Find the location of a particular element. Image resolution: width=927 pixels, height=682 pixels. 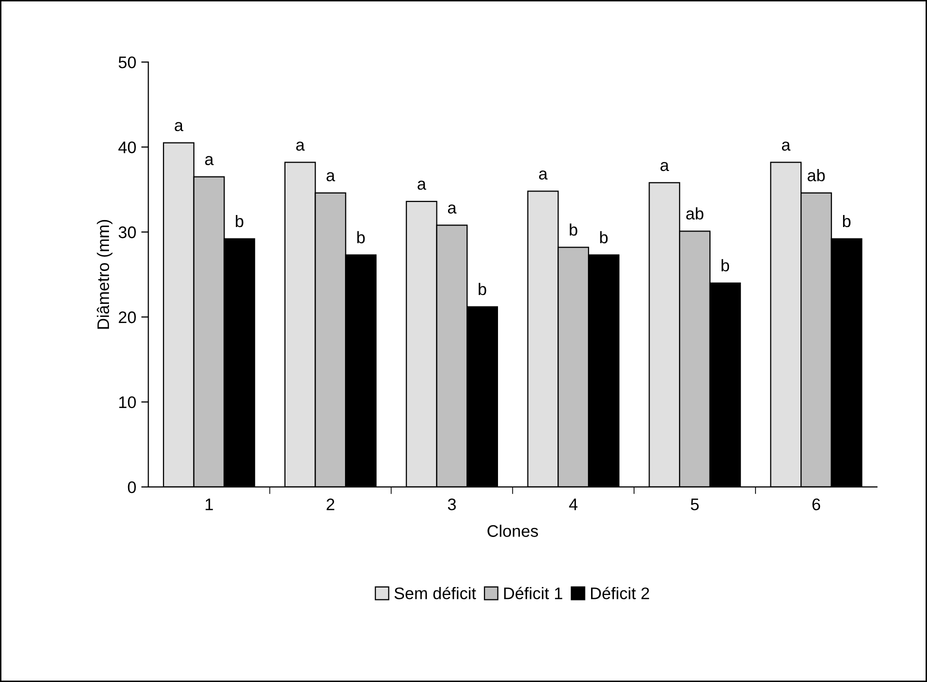

x-tick-label: 6 is located at coordinates (816, 504).